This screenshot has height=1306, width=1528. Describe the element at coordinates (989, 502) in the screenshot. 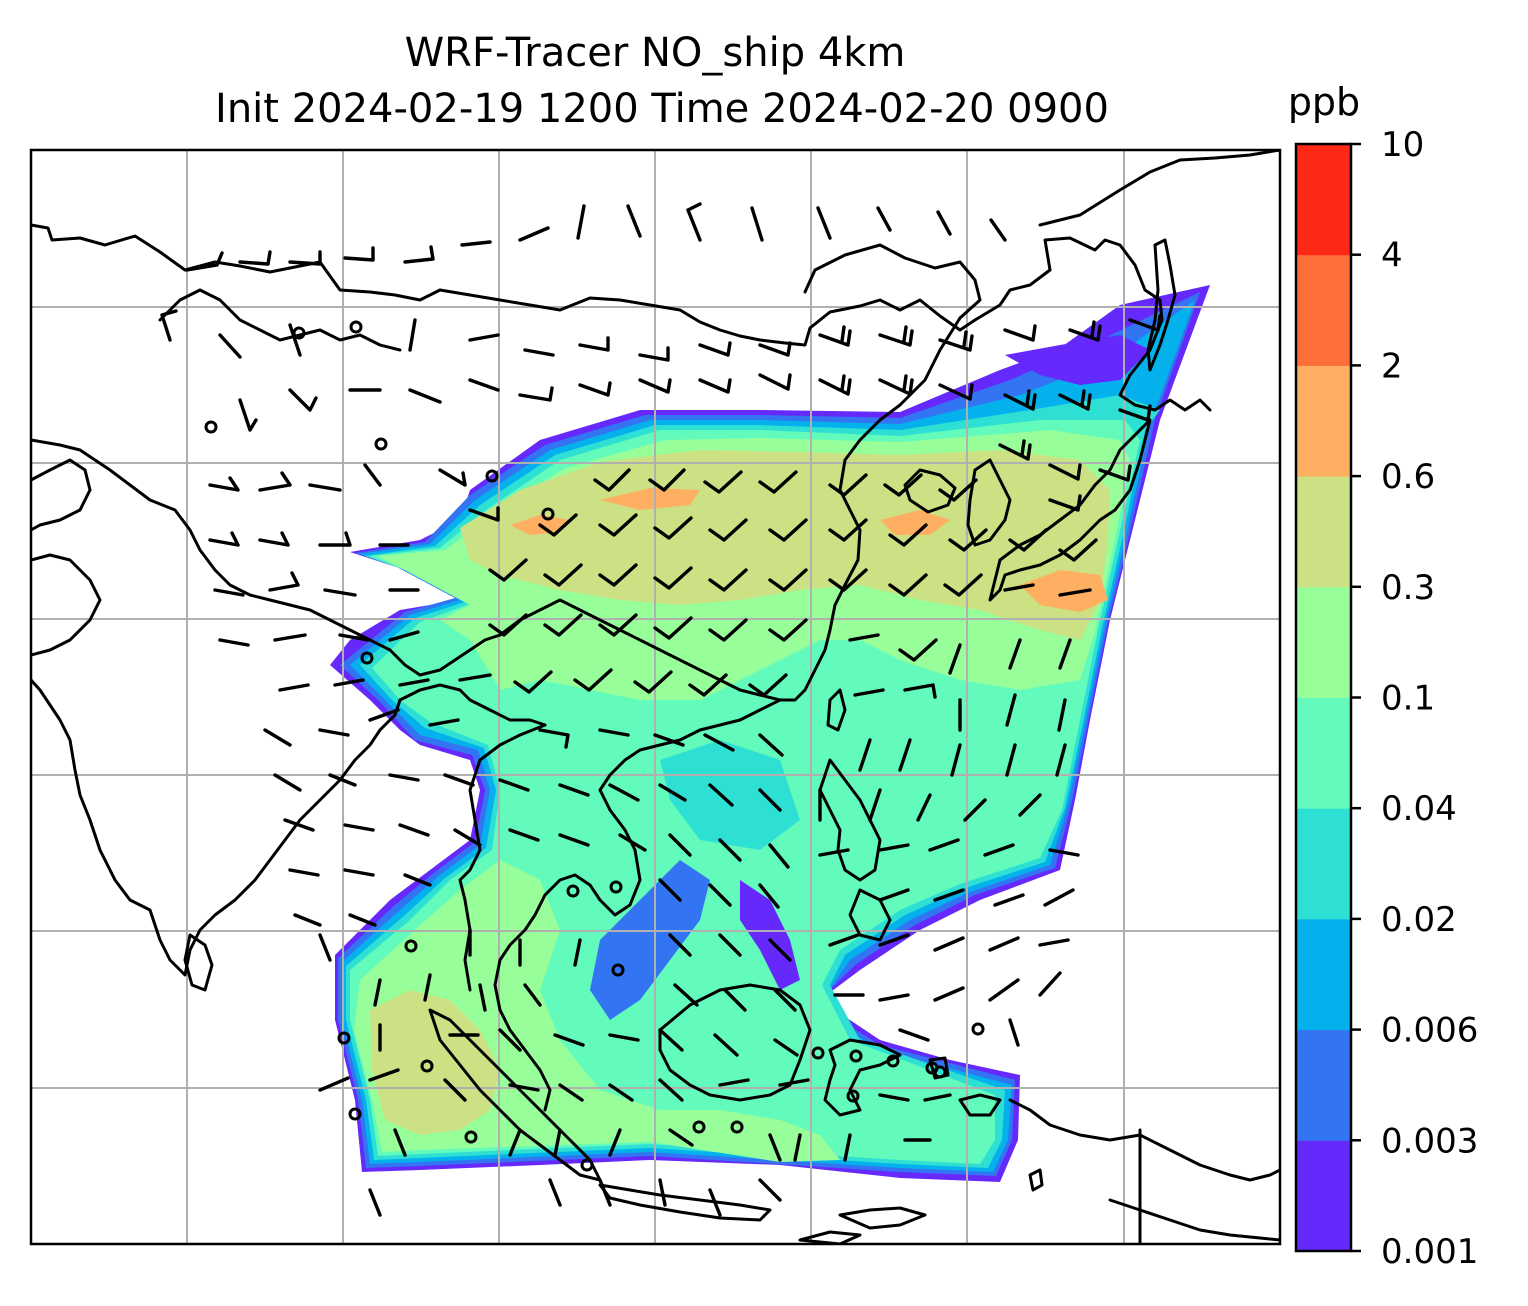

I see `coast-korea` at that location.